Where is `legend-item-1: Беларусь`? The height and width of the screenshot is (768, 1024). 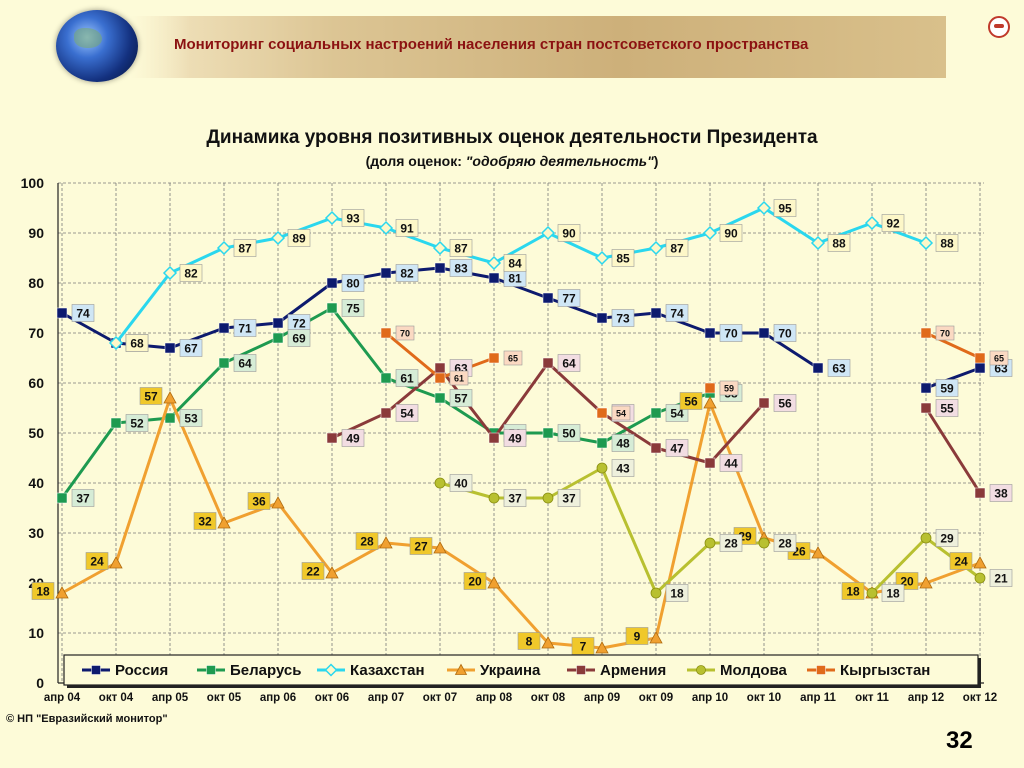
legend-item-1: Беларусь is located at coordinates (249, 670).